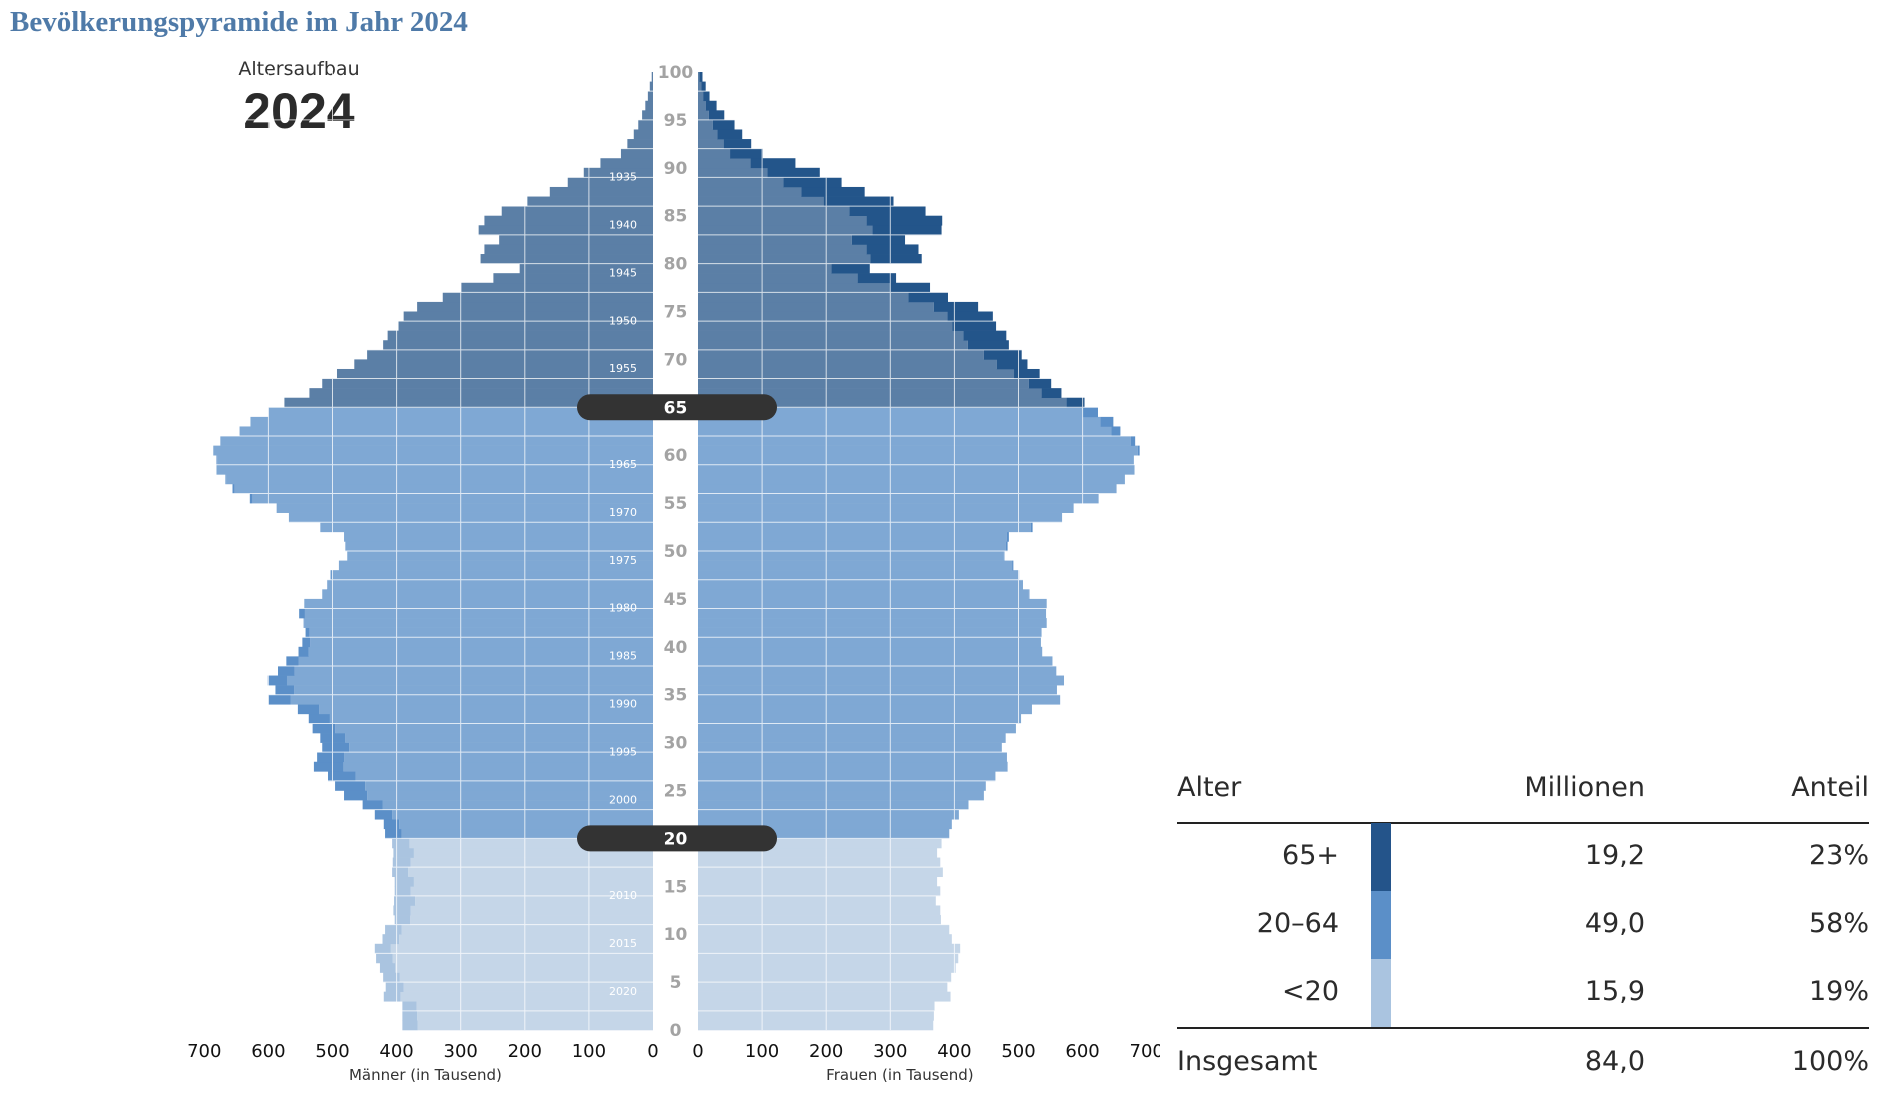 The height and width of the screenshot is (1093, 1891). What do you see at coordinates (676, 73) in the screenshot?
I see `age-tick-label: 100` at bounding box center [676, 73].